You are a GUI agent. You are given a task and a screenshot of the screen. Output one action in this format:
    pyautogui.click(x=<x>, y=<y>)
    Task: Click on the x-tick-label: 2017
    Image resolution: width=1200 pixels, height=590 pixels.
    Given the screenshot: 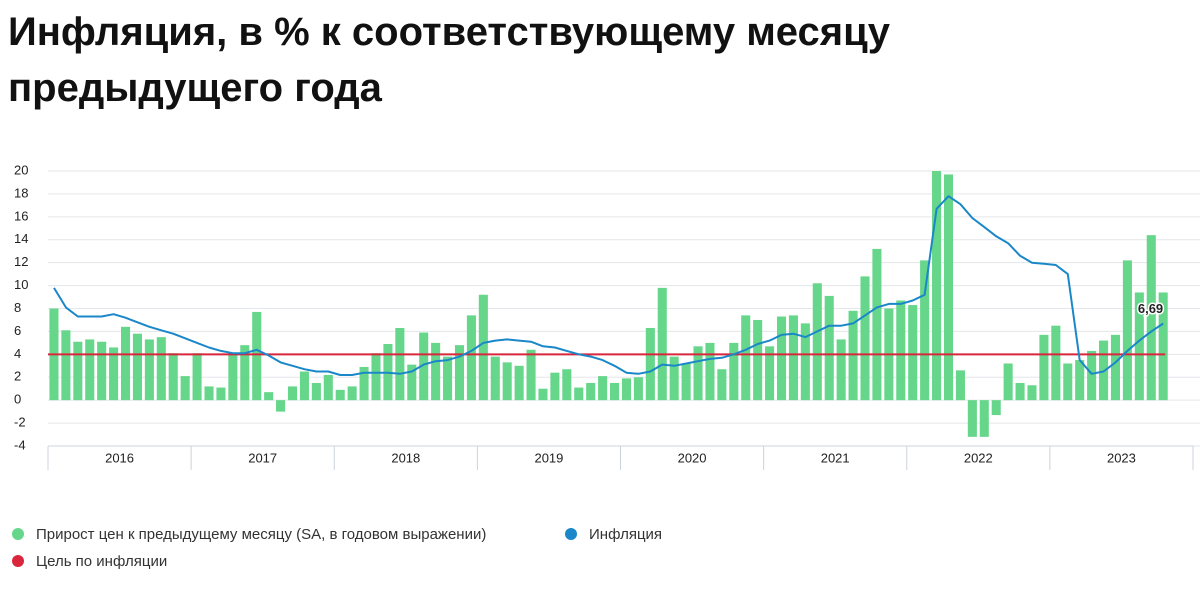 What is the action you would take?
    pyautogui.click(x=262, y=457)
    